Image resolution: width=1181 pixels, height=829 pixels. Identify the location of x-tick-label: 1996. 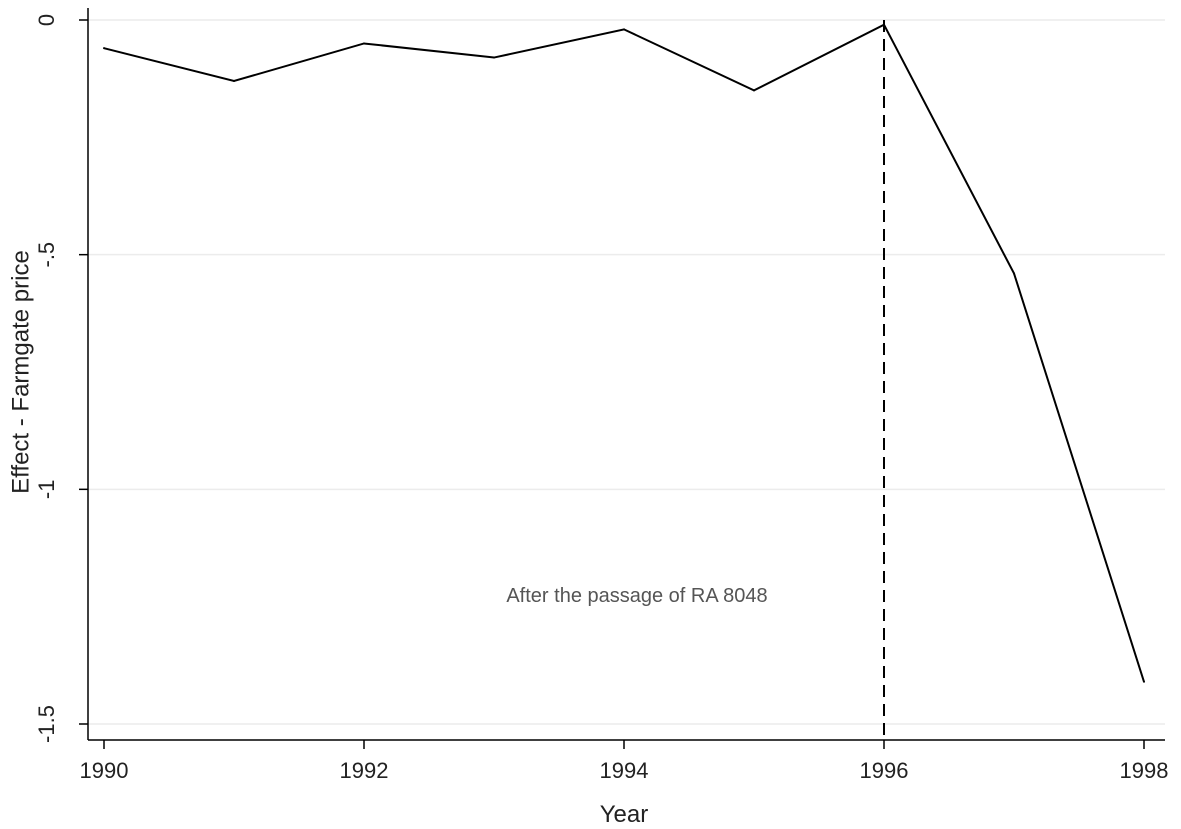
(884, 770).